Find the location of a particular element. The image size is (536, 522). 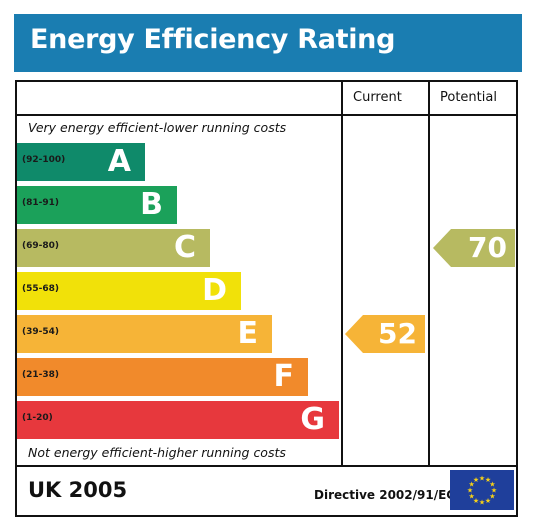

column-divider-potential is located at coordinates (429, 273).